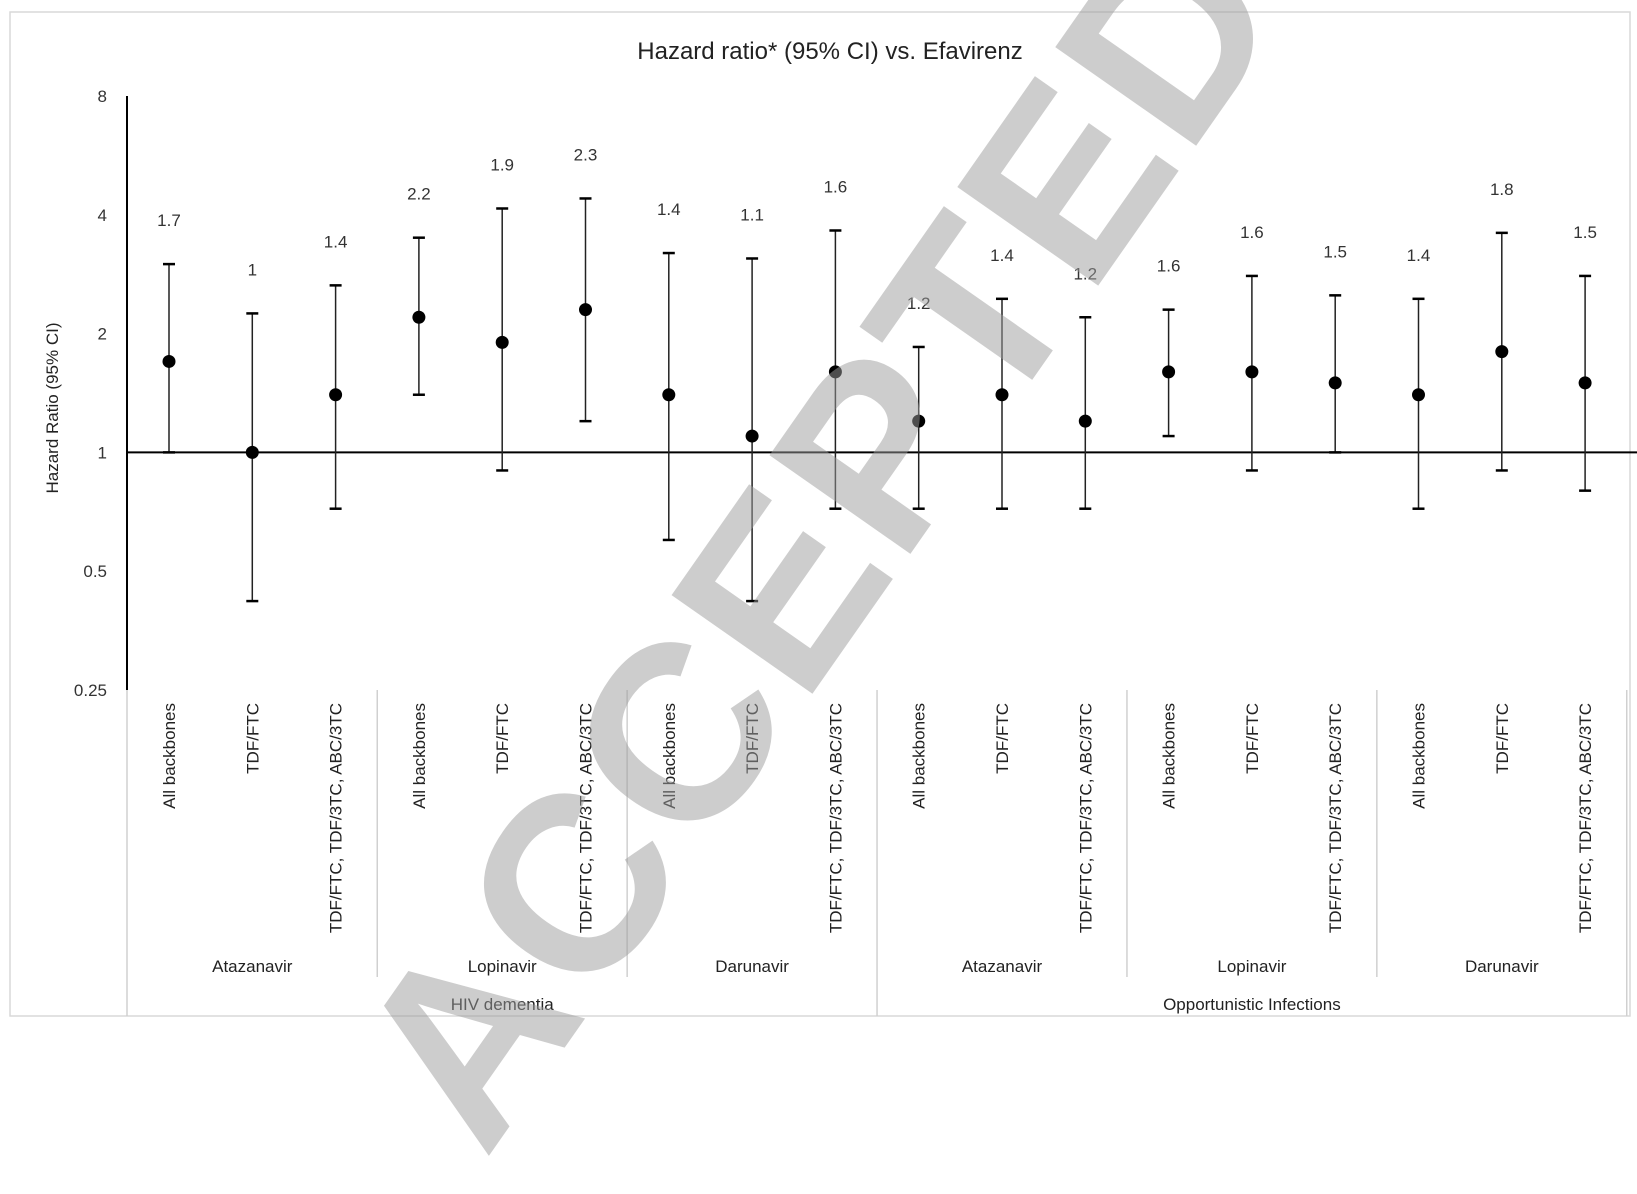 The height and width of the screenshot is (1194, 1637). What do you see at coordinates (1252, 1004) in the screenshot?
I see `outcome-group-label: Opportunistic Infections` at bounding box center [1252, 1004].